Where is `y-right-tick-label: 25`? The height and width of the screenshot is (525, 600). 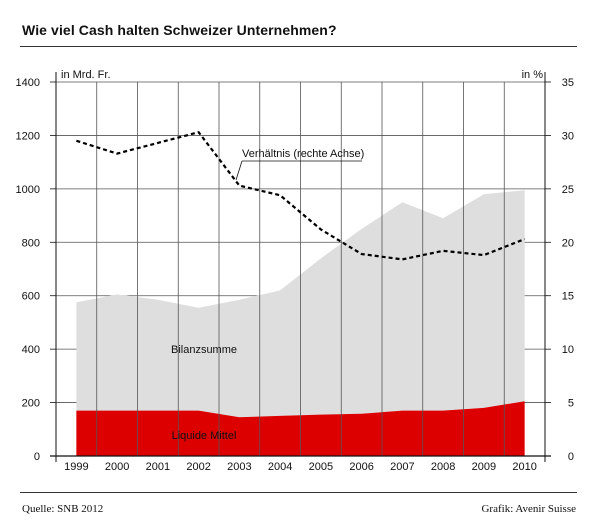
y-right-tick-label: 25 is located at coordinates (568, 190).